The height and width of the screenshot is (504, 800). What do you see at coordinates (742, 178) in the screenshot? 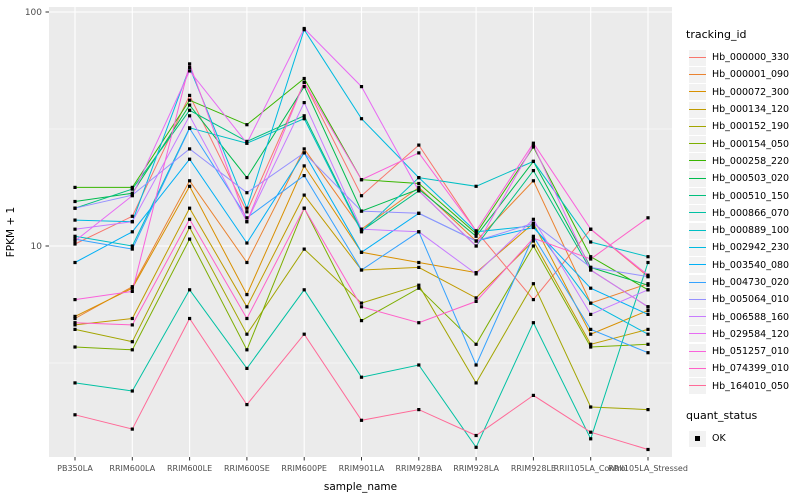
I see `legend-item: Hb_000503_020` at bounding box center [742, 178].